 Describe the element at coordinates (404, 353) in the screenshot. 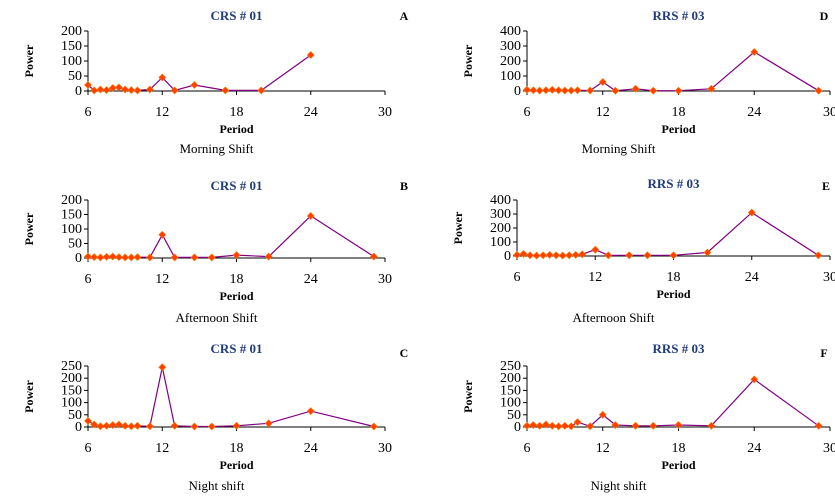

I see `panel-letter: C` at that location.